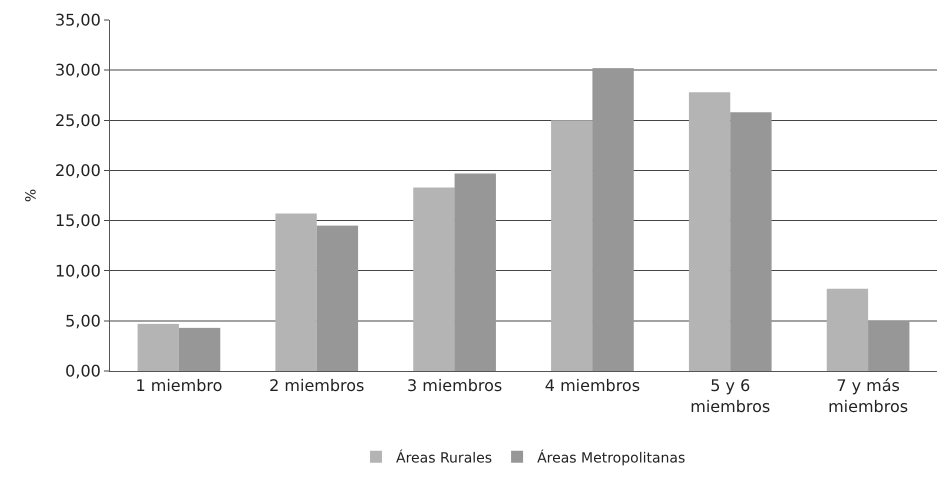 This screenshot has height=483, width=947. I want to click on legend-label: Áreas Metropolitanas, so click(611, 457).